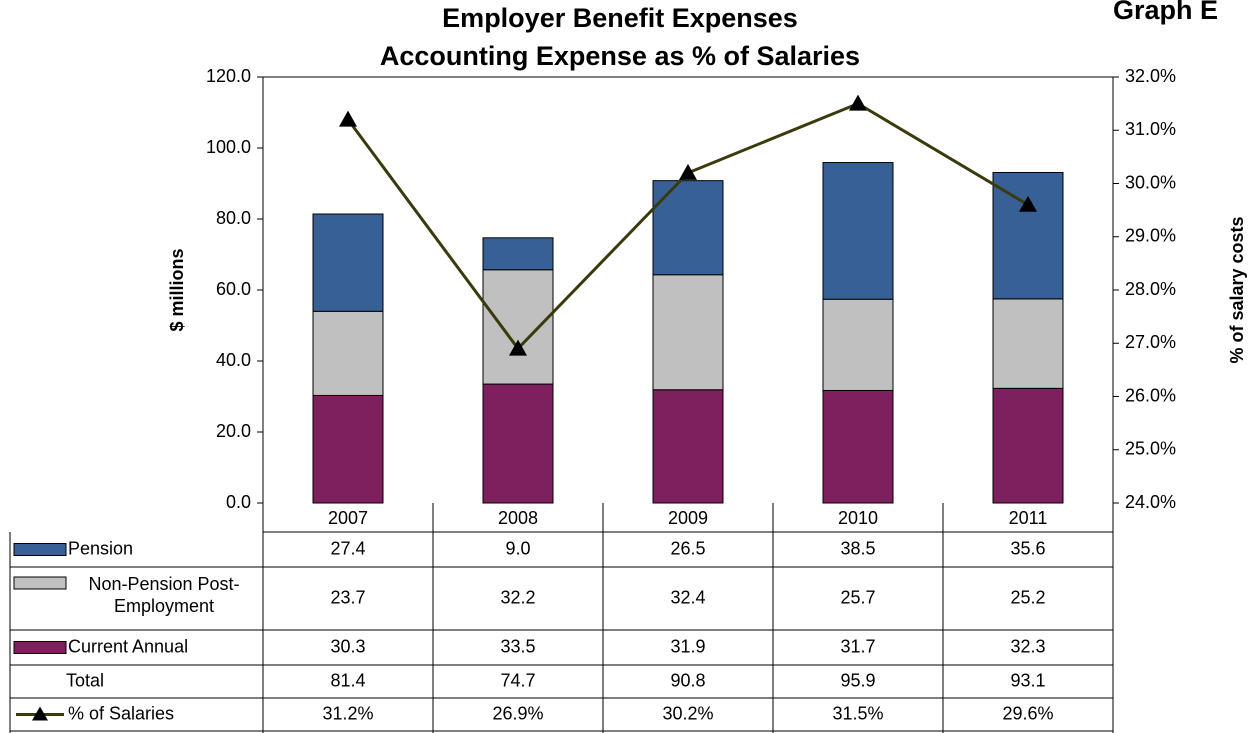 This screenshot has height=733, width=1255. What do you see at coordinates (620, 56) in the screenshot?
I see `chart-subtitle: Accounting Expense as % of Salaries` at bounding box center [620, 56].